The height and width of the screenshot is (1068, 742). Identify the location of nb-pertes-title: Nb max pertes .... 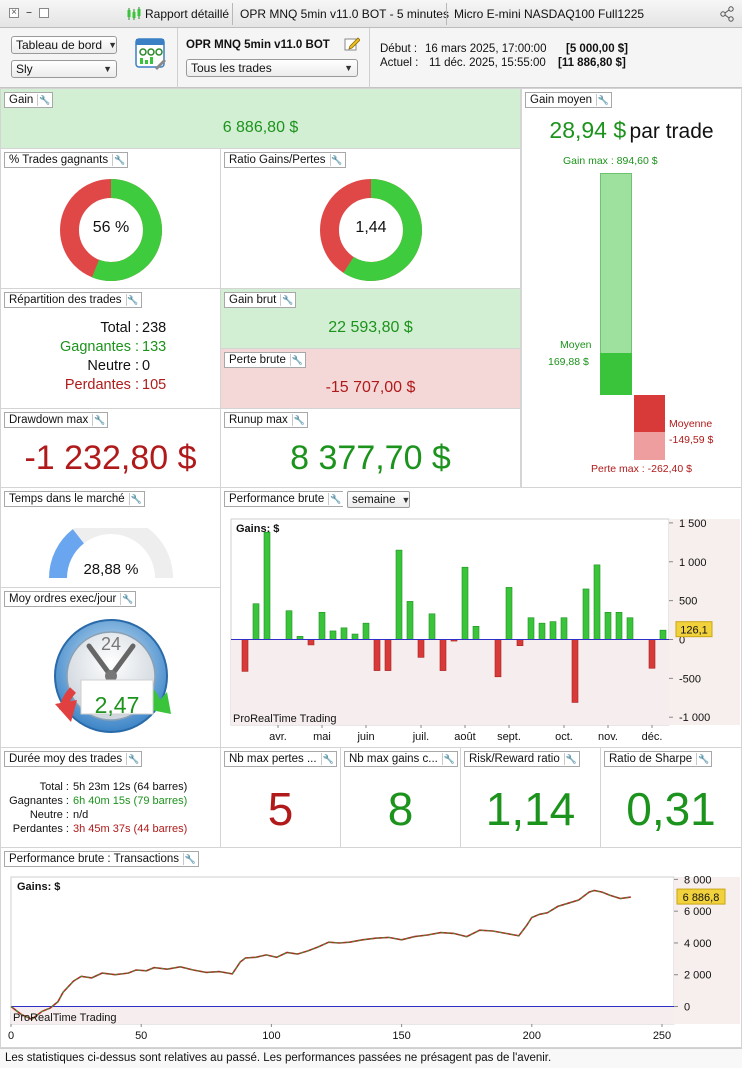
(273, 759).